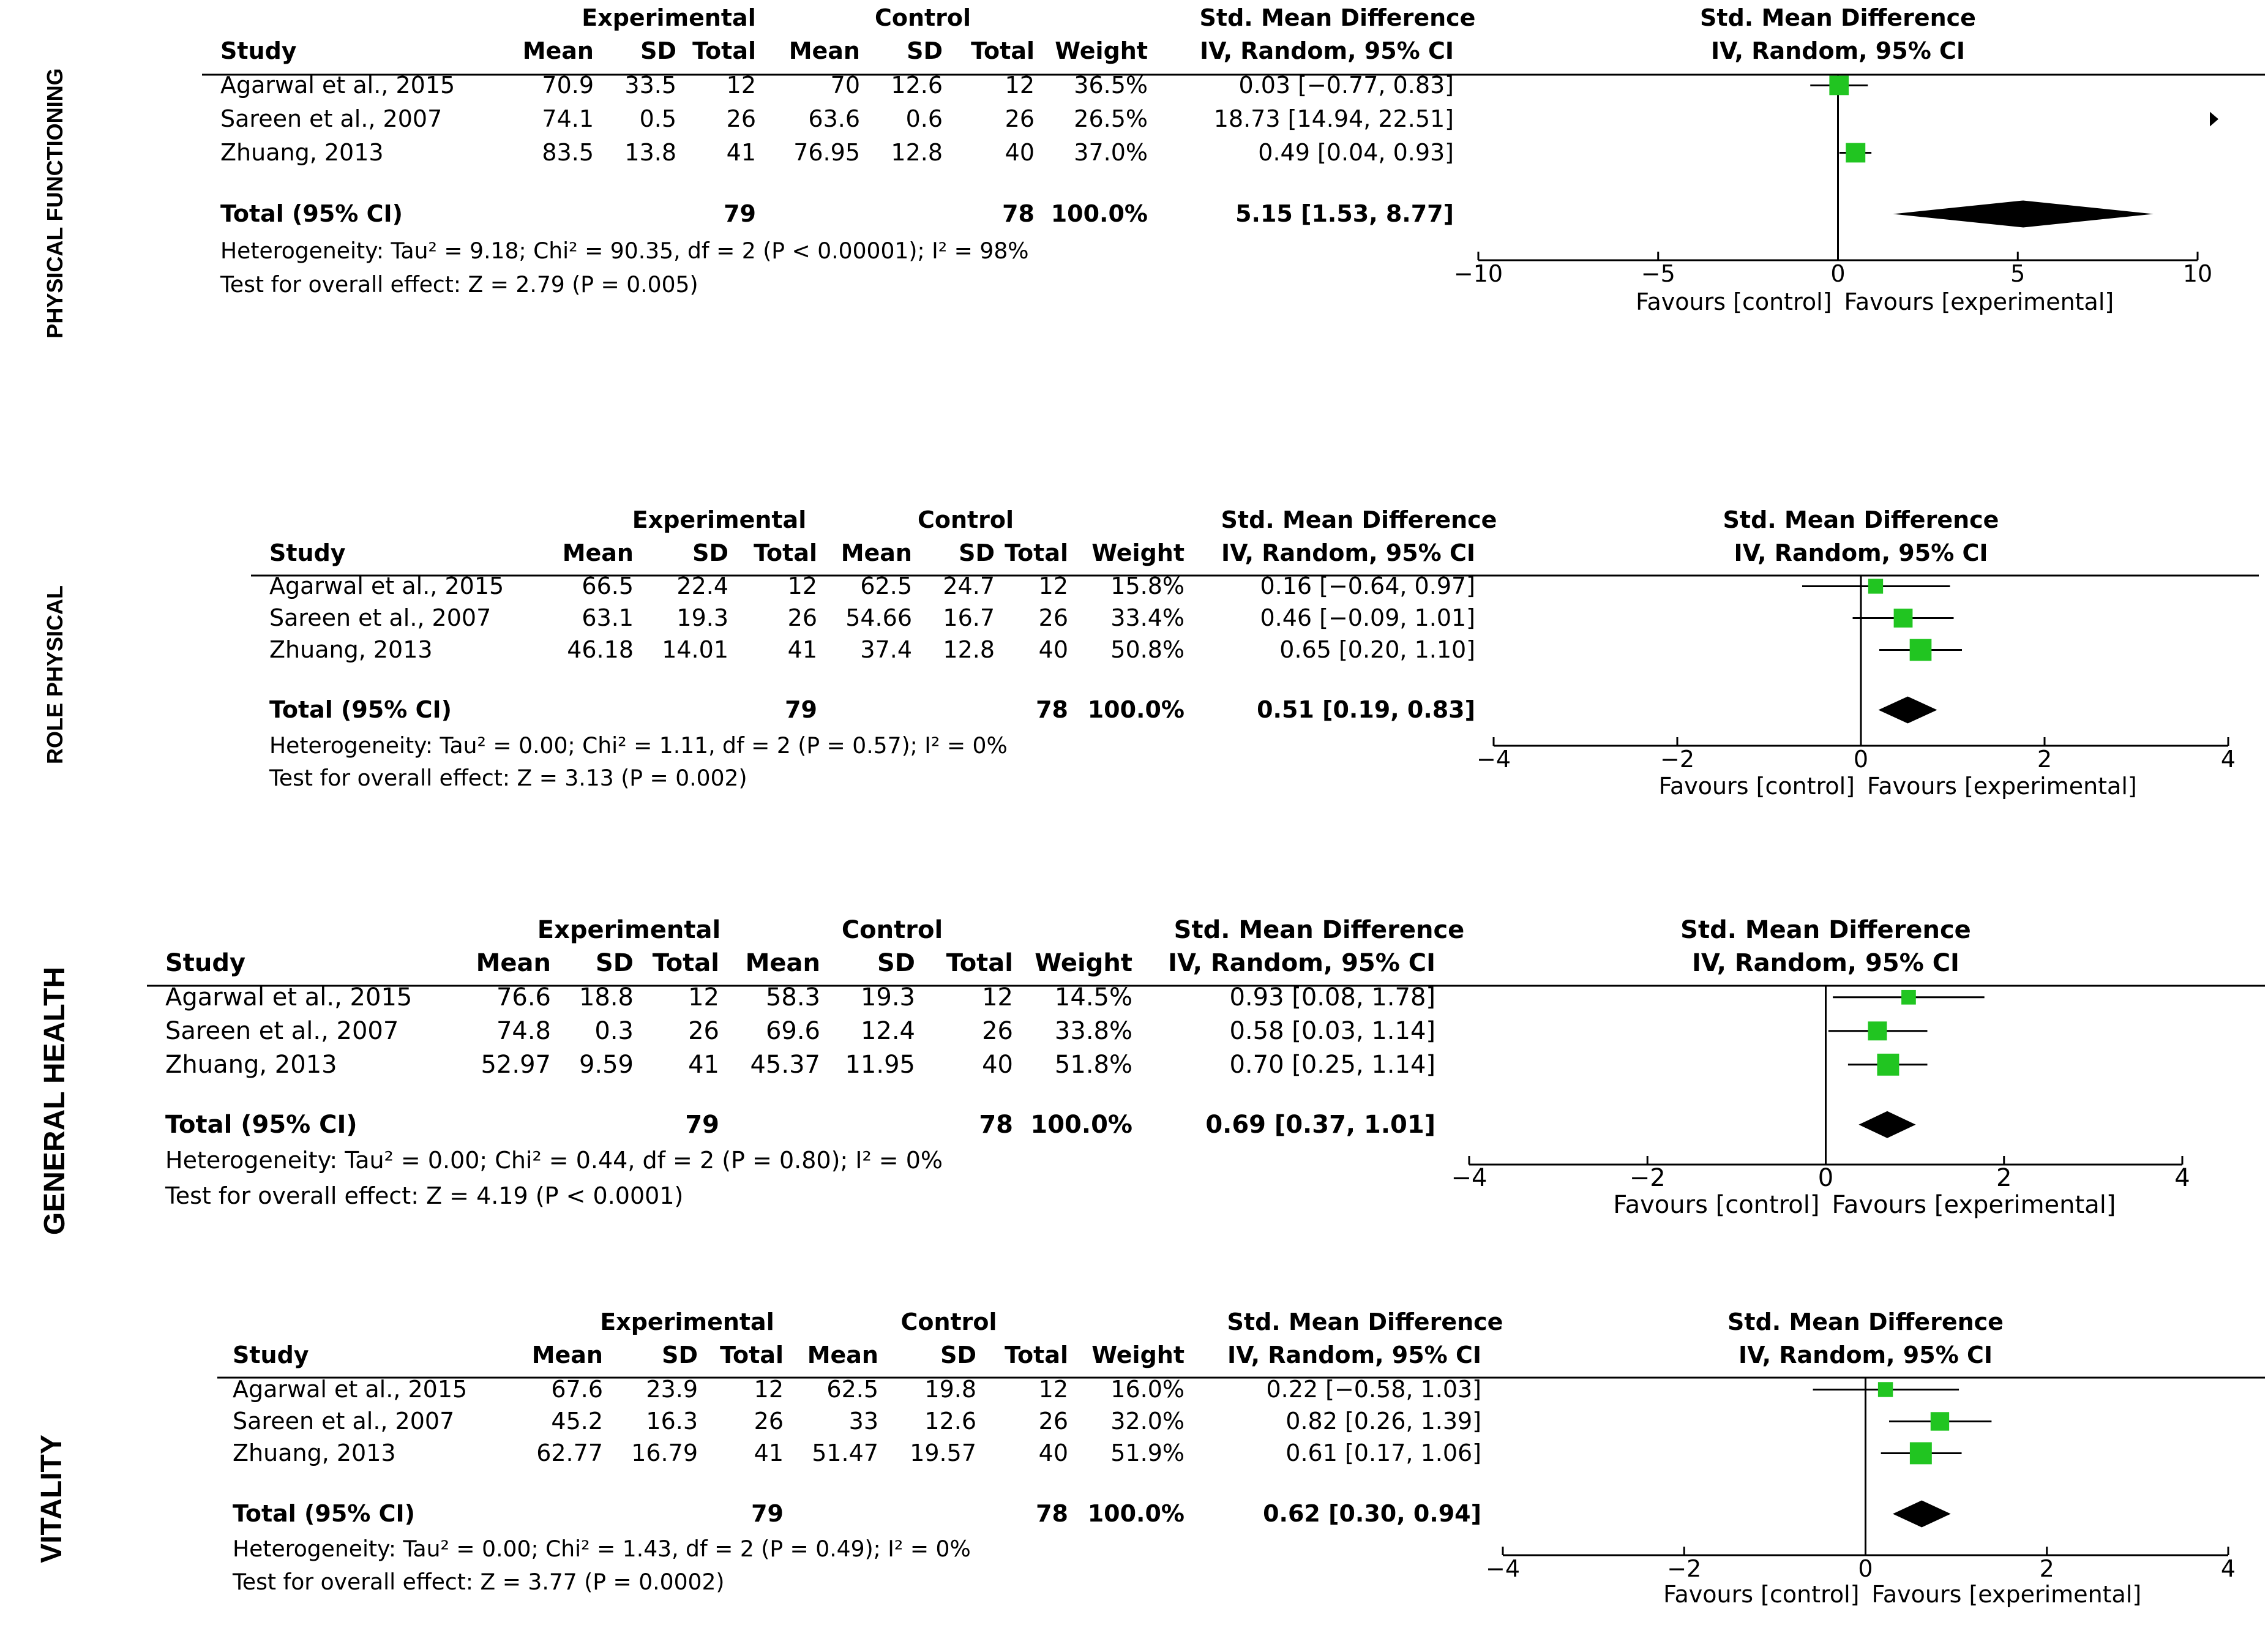  Describe the element at coordinates (888, 997) in the screenshot. I see `study-ctl-sd: 19.3` at that location.